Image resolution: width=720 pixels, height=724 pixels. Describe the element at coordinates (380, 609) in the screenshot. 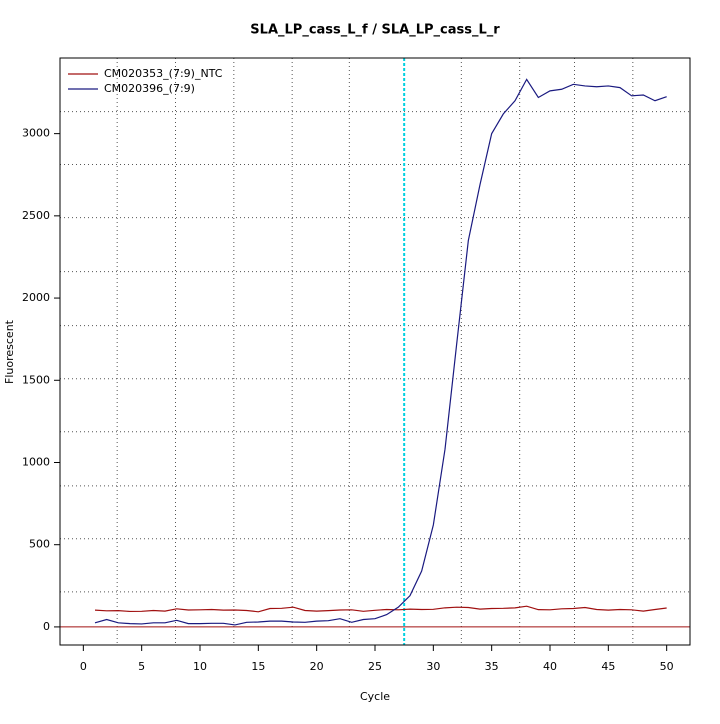

I see `series-line` at that location.